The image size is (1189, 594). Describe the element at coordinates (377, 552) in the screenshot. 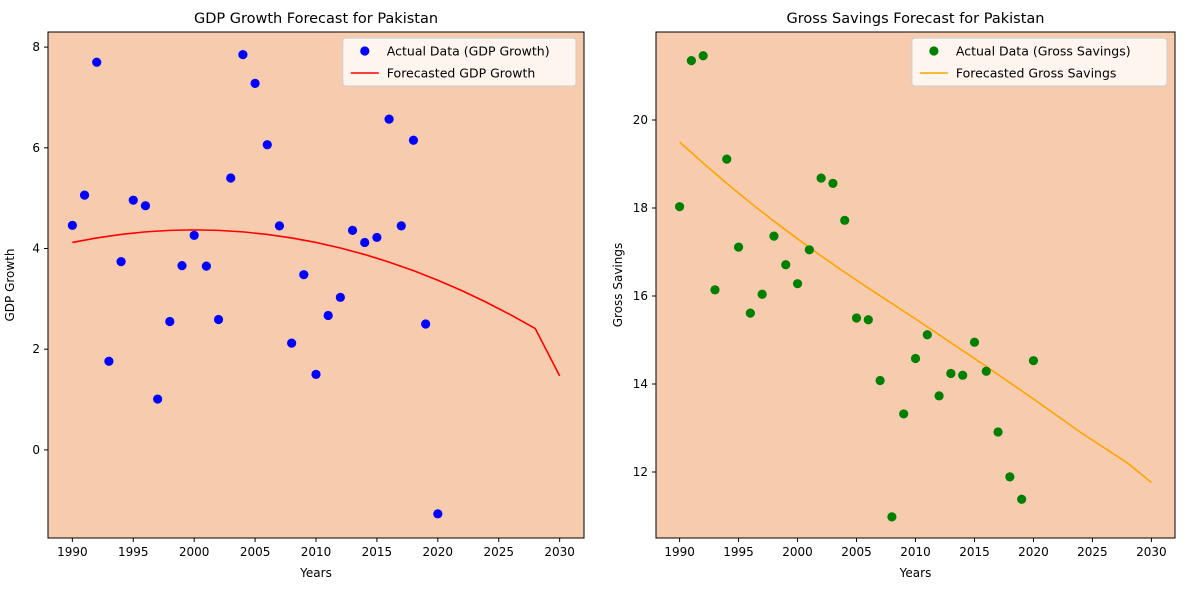

I see `x-tick-label: 2015` at that location.